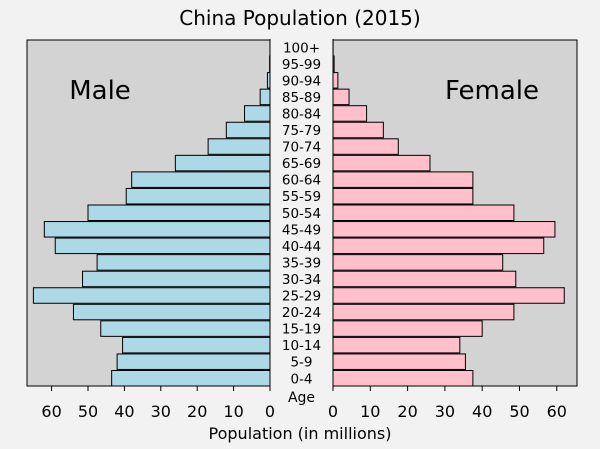 The height and width of the screenshot is (449, 600). Describe the element at coordinates (333, 411) in the screenshot. I see `female-tick-label: 0` at that location.